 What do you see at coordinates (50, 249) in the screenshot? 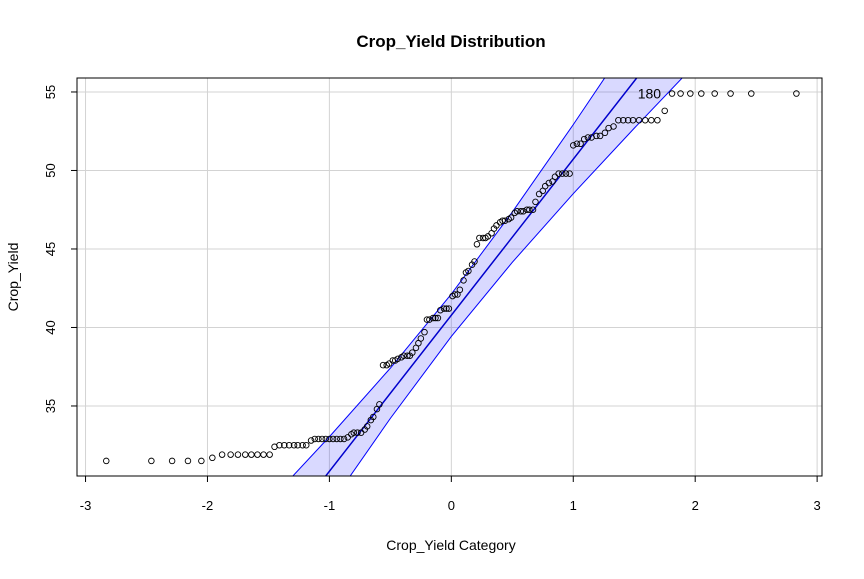
I see `y-tick-label: 45` at bounding box center [50, 249].